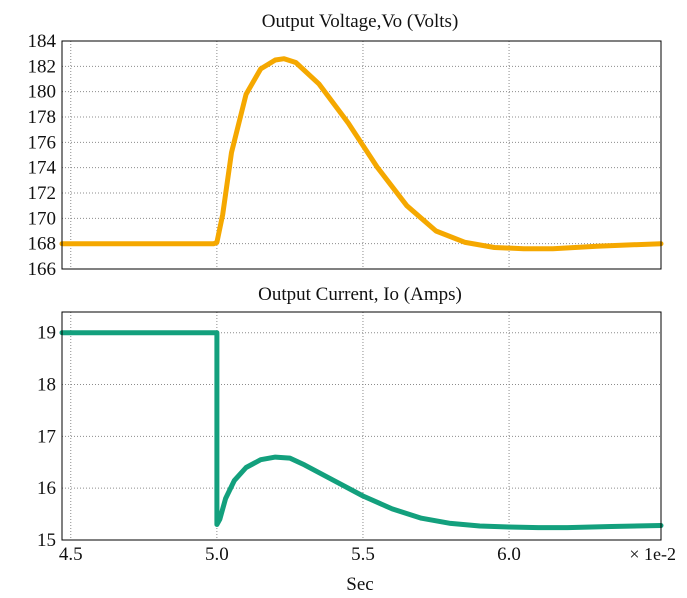 The height and width of the screenshot is (598, 687). I want to click on voltage-y-tick-label: 180, so click(42, 92).